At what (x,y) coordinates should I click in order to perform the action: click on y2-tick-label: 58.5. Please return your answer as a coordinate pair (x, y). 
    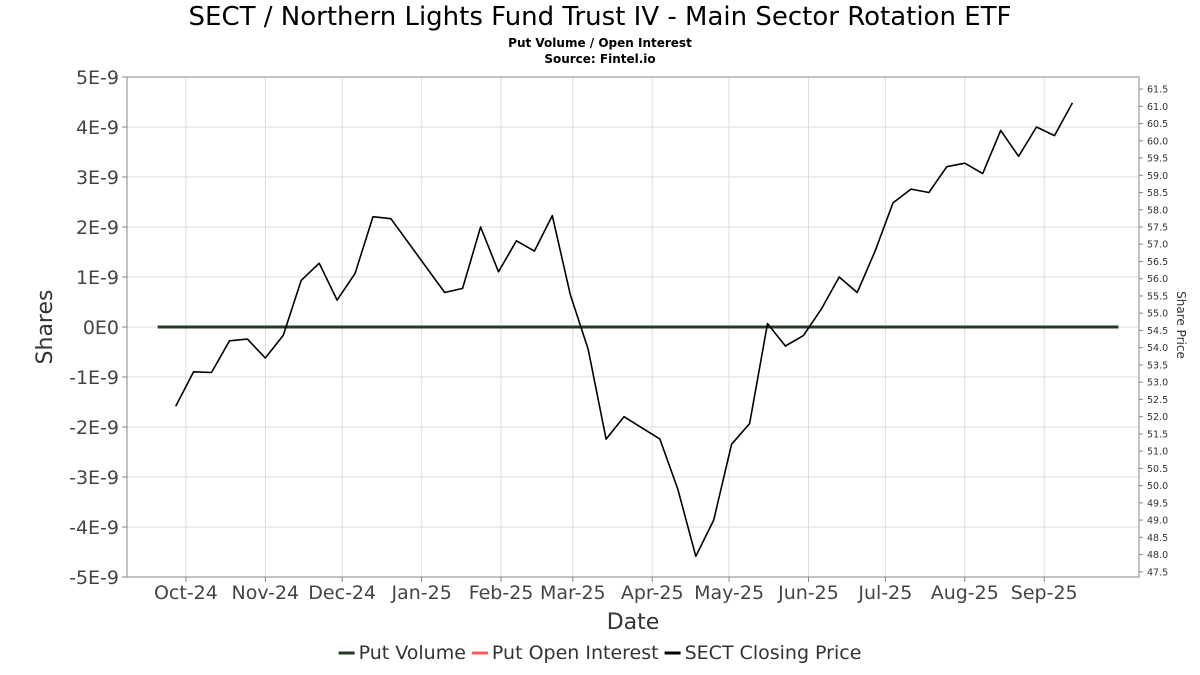
    Looking at the image, I should click on (1157, 193).